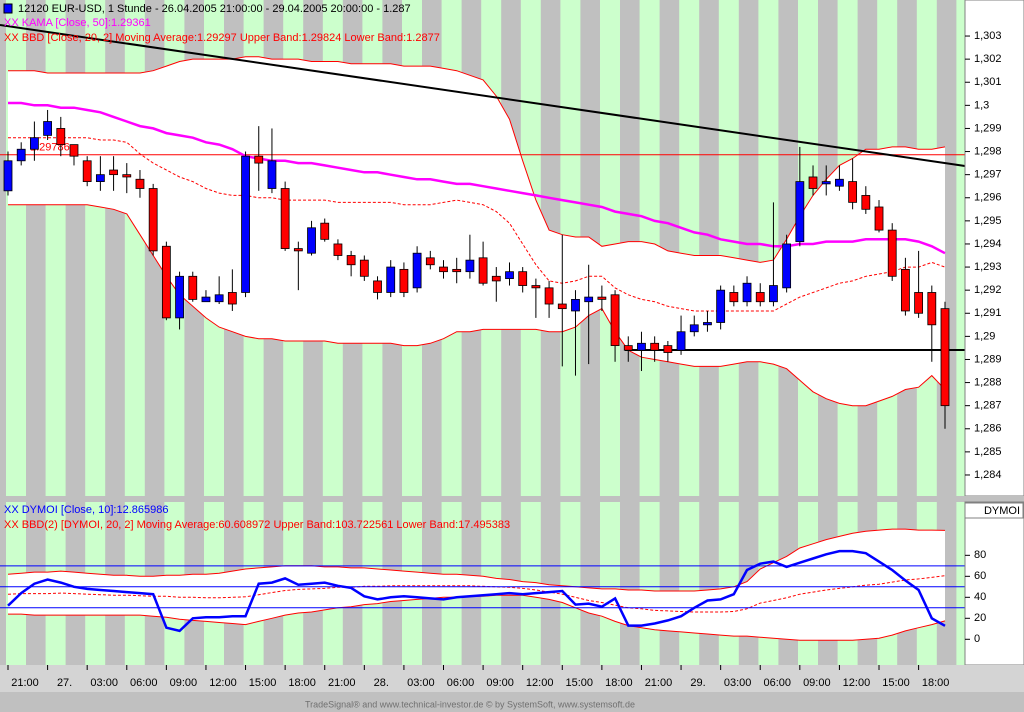 The width and height of the screenshot is (1024, 712). What do you see at coordinates (984, 336) in the screenshot?
I see `y-tick-label: 1,29` at bounding box center [984, 336].